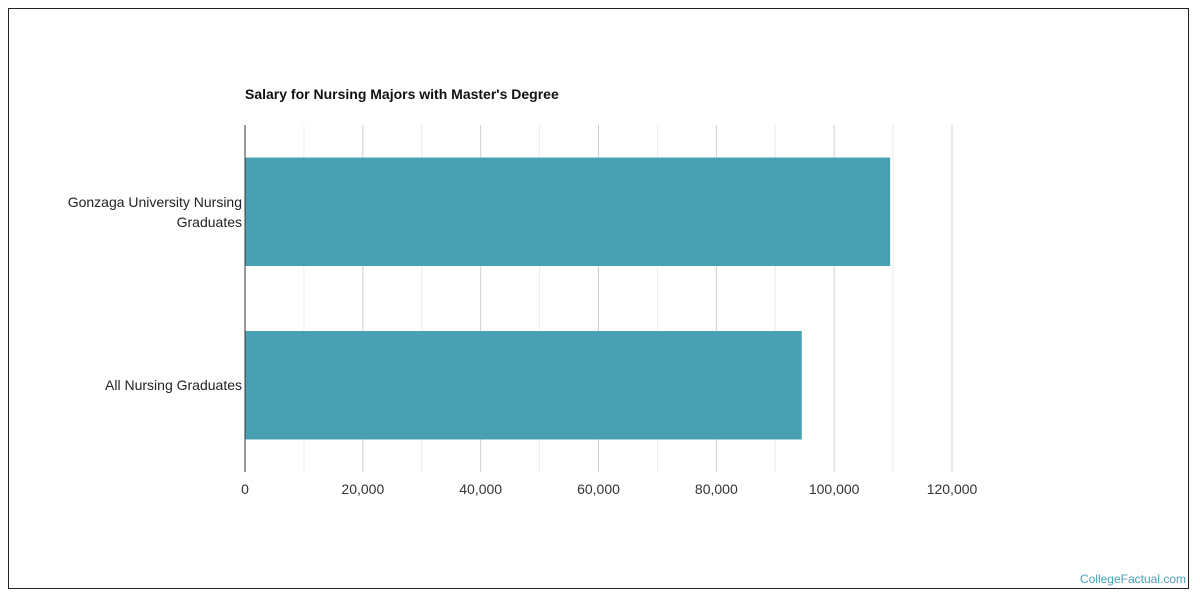 The width and height of the screenshot is (1200, 600). I want to click on x-tick-label: 80,000, so click(716, 489).